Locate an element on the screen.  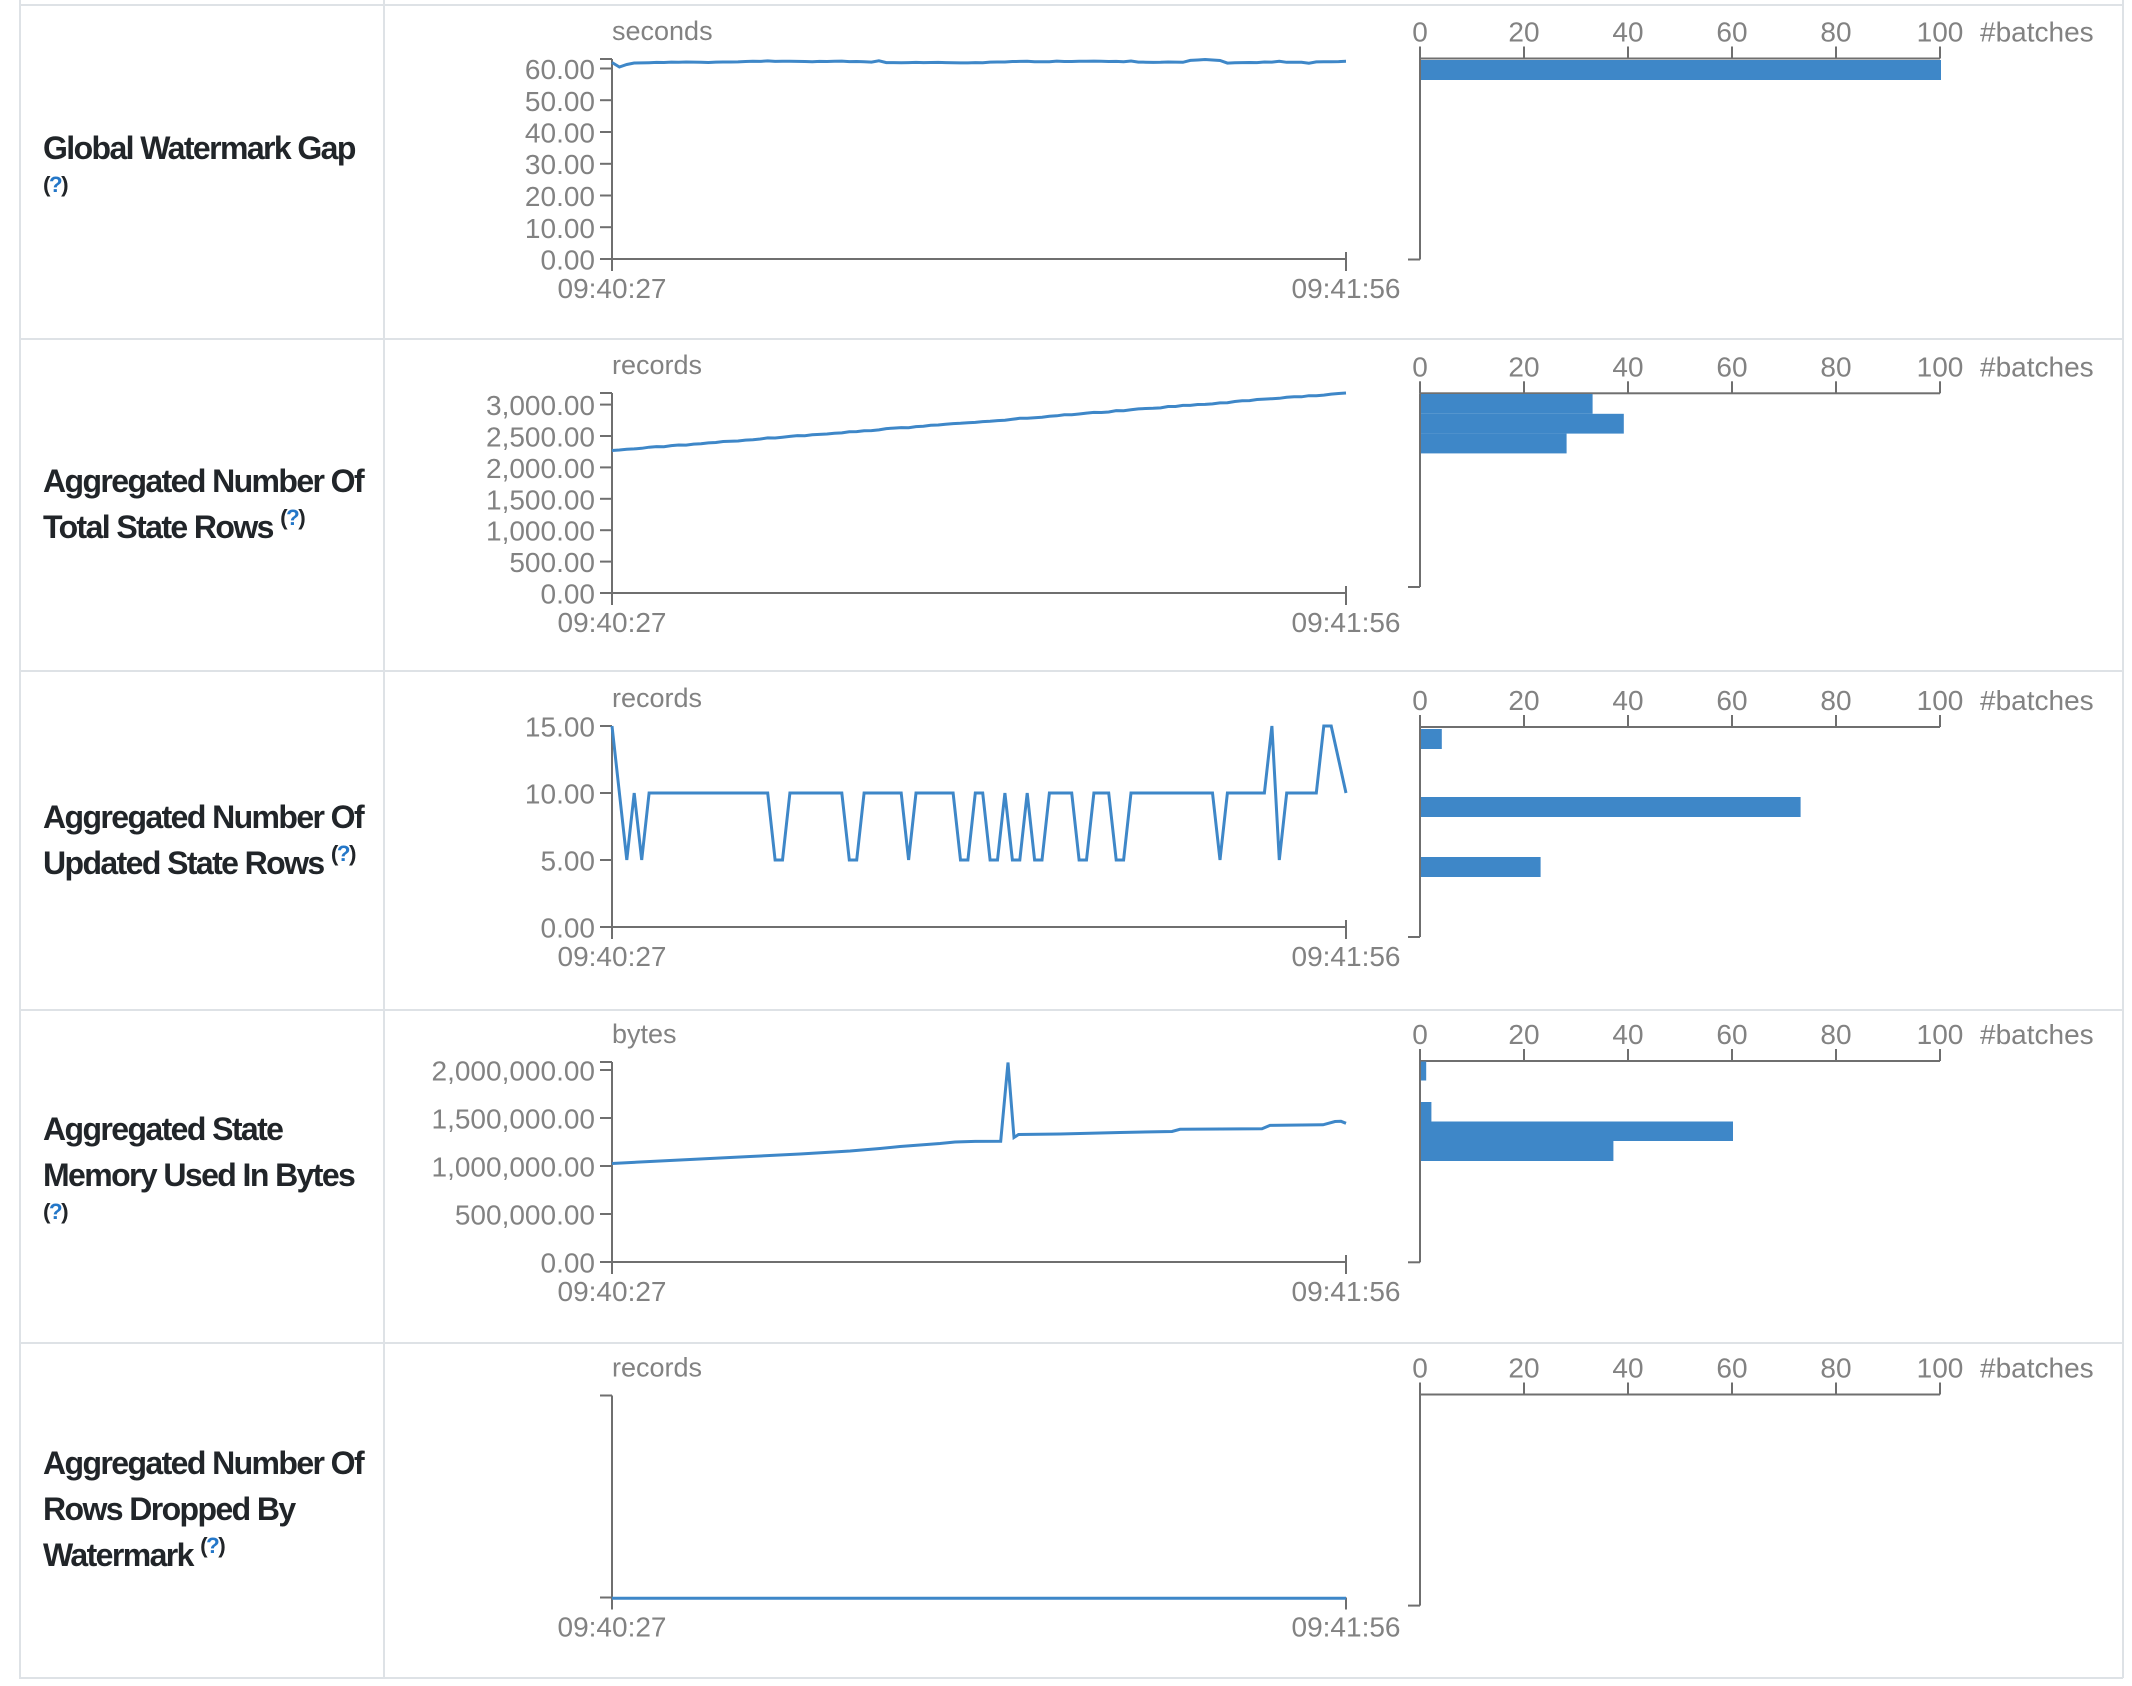
svg-text: 1,500.00 is located at coordinates (540, 499).